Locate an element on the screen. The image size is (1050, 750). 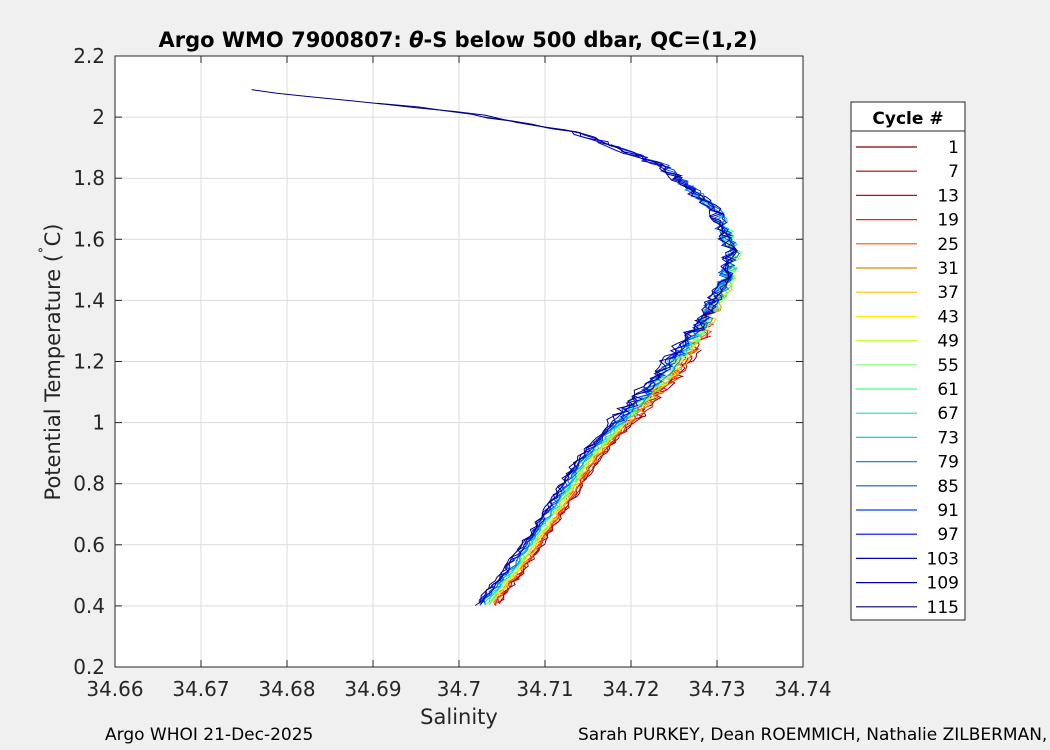
title-suffix: -S below 500 dbar, QC=(1,2) is located at coordinates (591, 40).